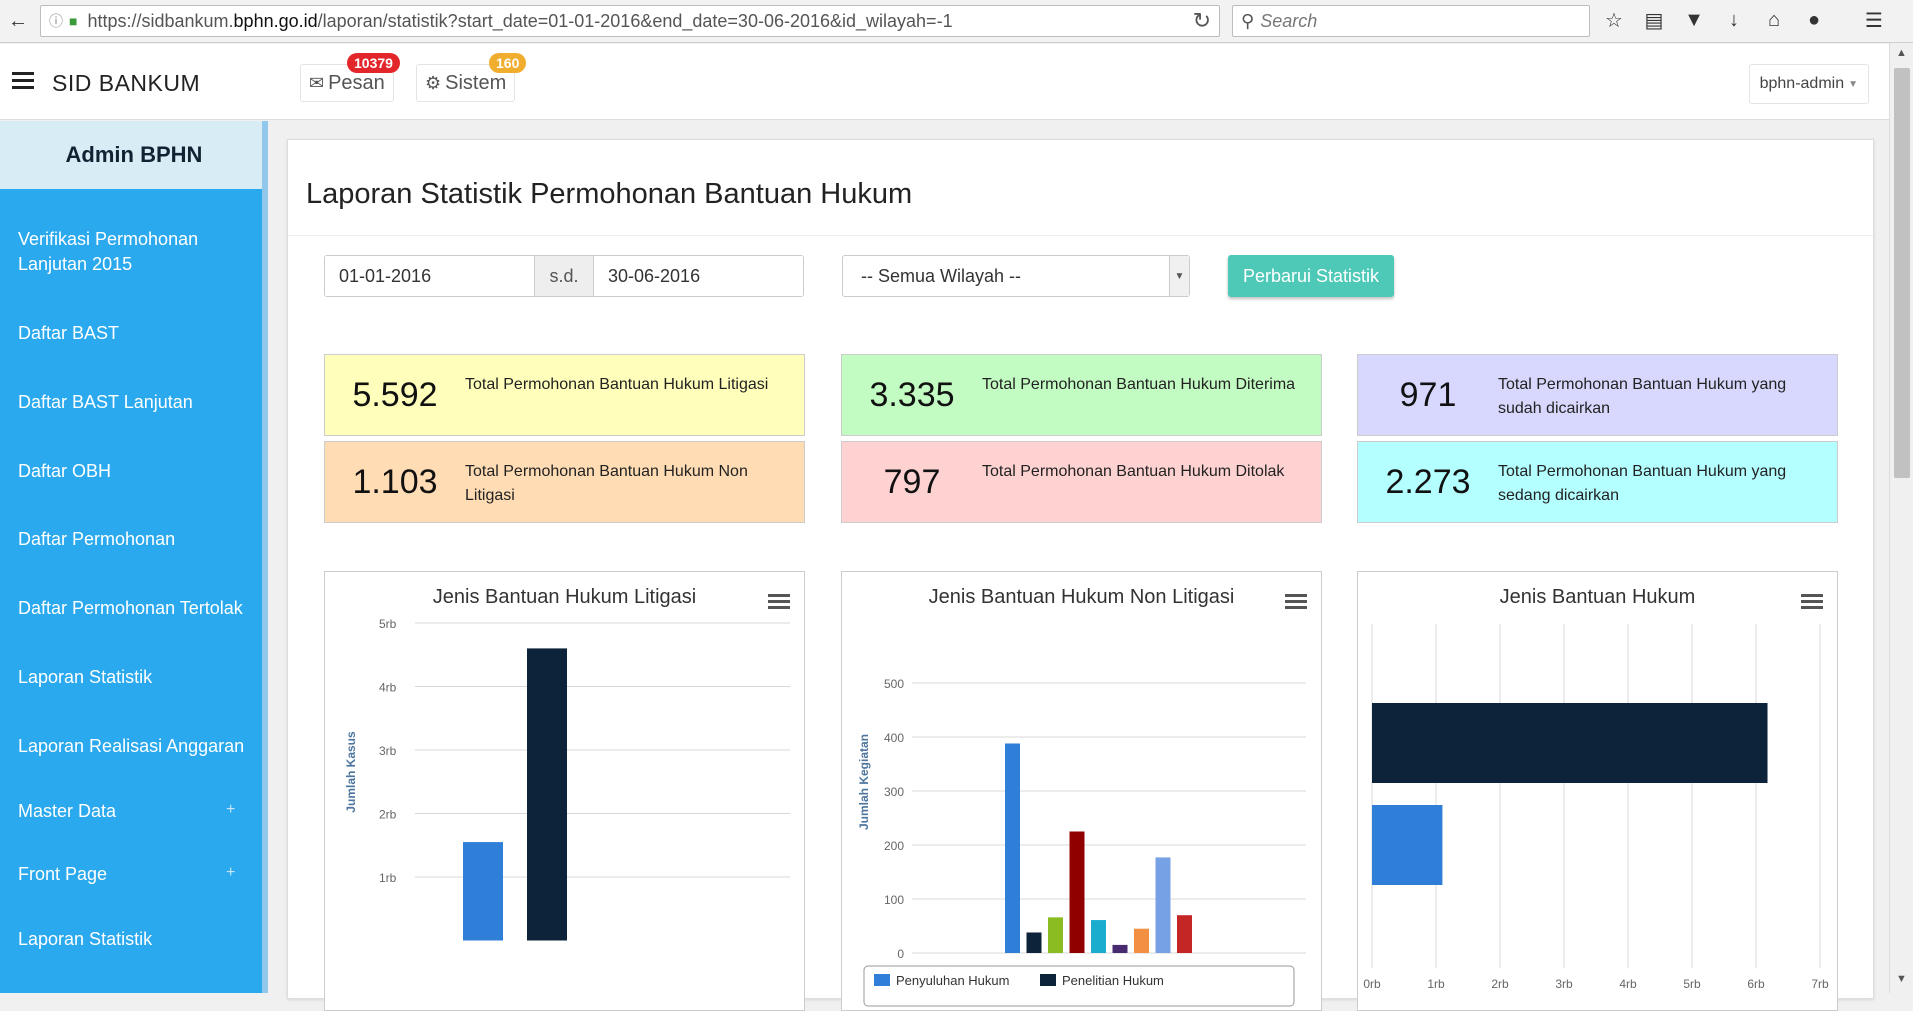 The image size is (1913, 1011). I want to click on chart-jenis-bantuan-plot: 0rb 1rb 2rb 3rb 4rb 5rb 6rb 7rb, so click(1596, 807).